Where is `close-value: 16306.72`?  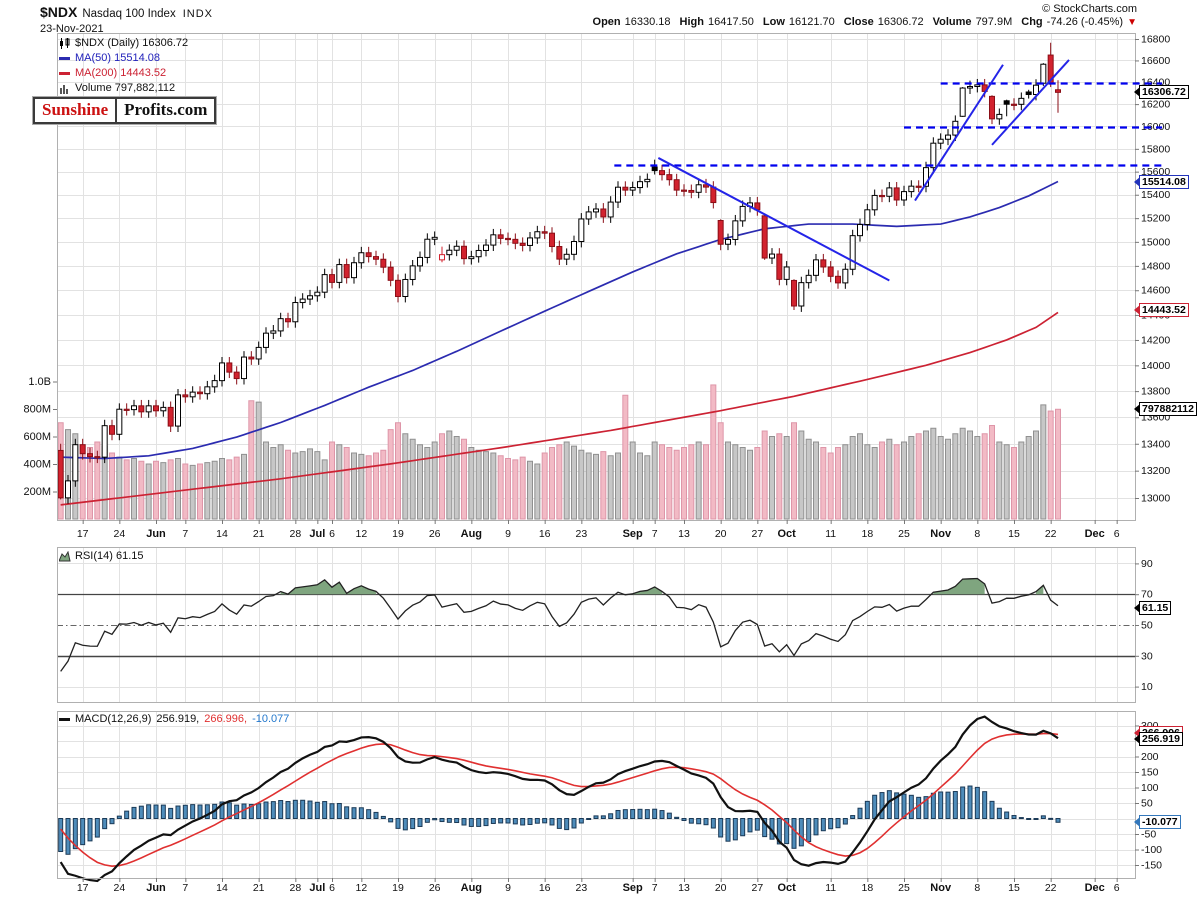 close-value: 16306.72 is located at coordinates (900, 22).